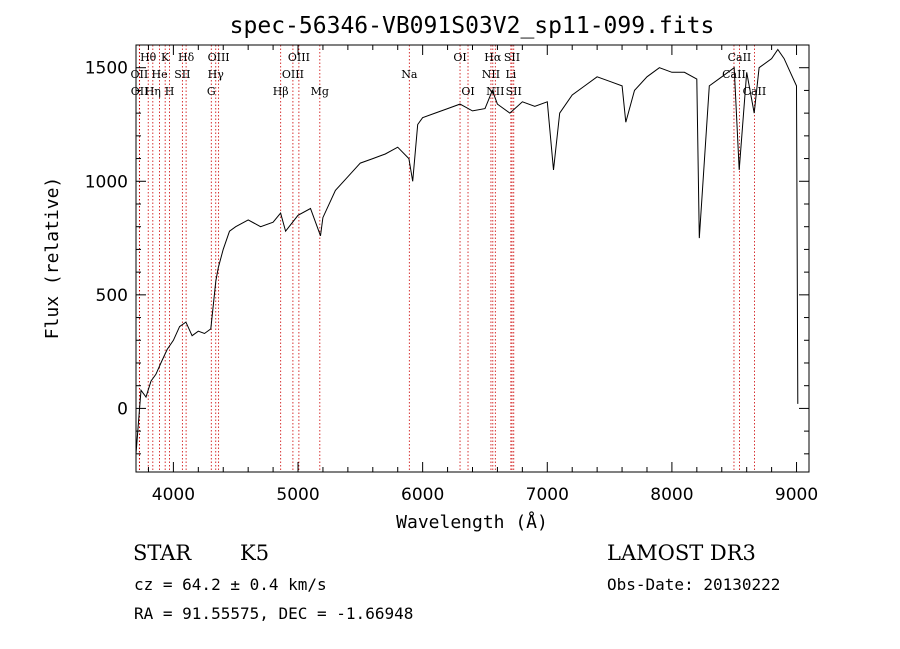 This screenshot has height=649, width=900. I want to click on spectral-subclass: K5, so click(254, 553).